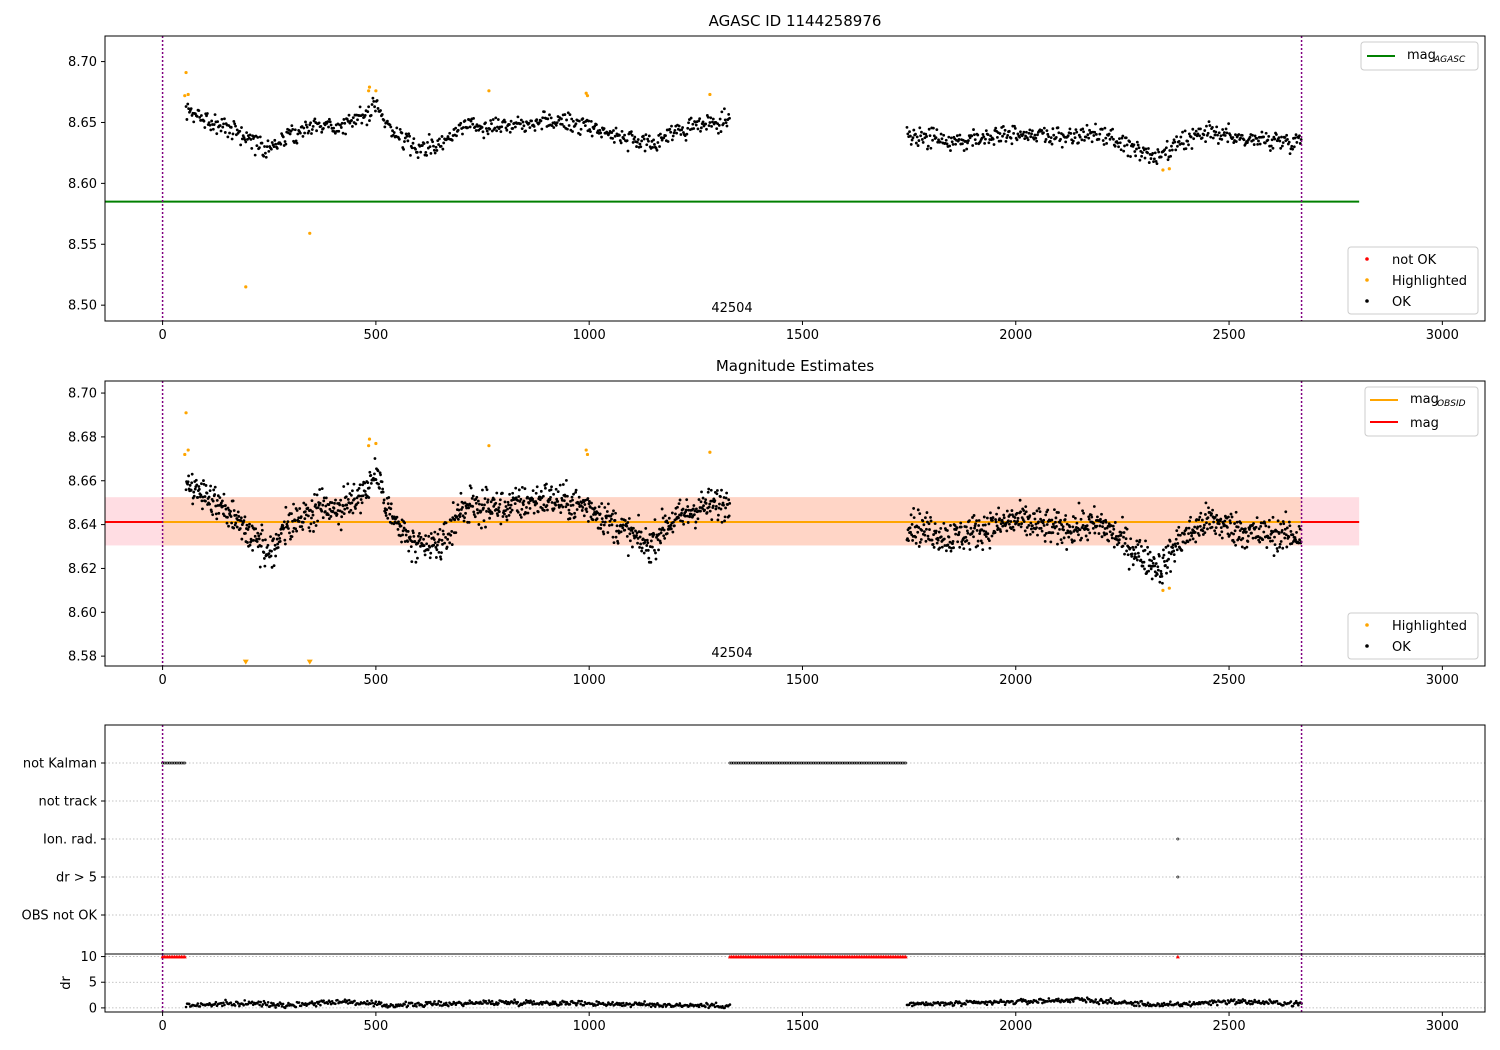 The image size is (1500, 1050). Describe the element at coordinates (86, 526) in the screenshot. I see `y-axis: 8.588.608.628.648.668.688.70` at that location.